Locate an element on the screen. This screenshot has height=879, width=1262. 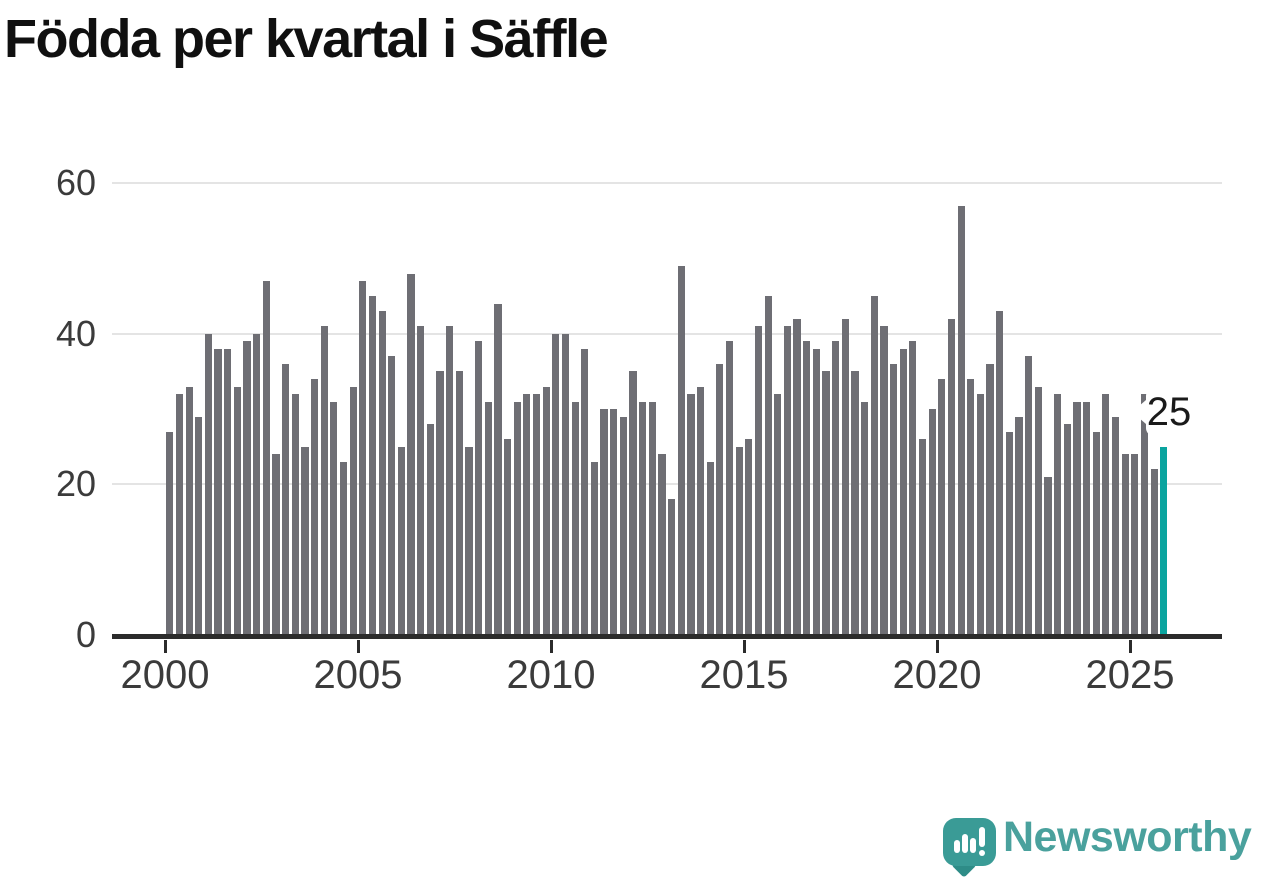
bar-2020-q4 is located at coordinates (971, 506).